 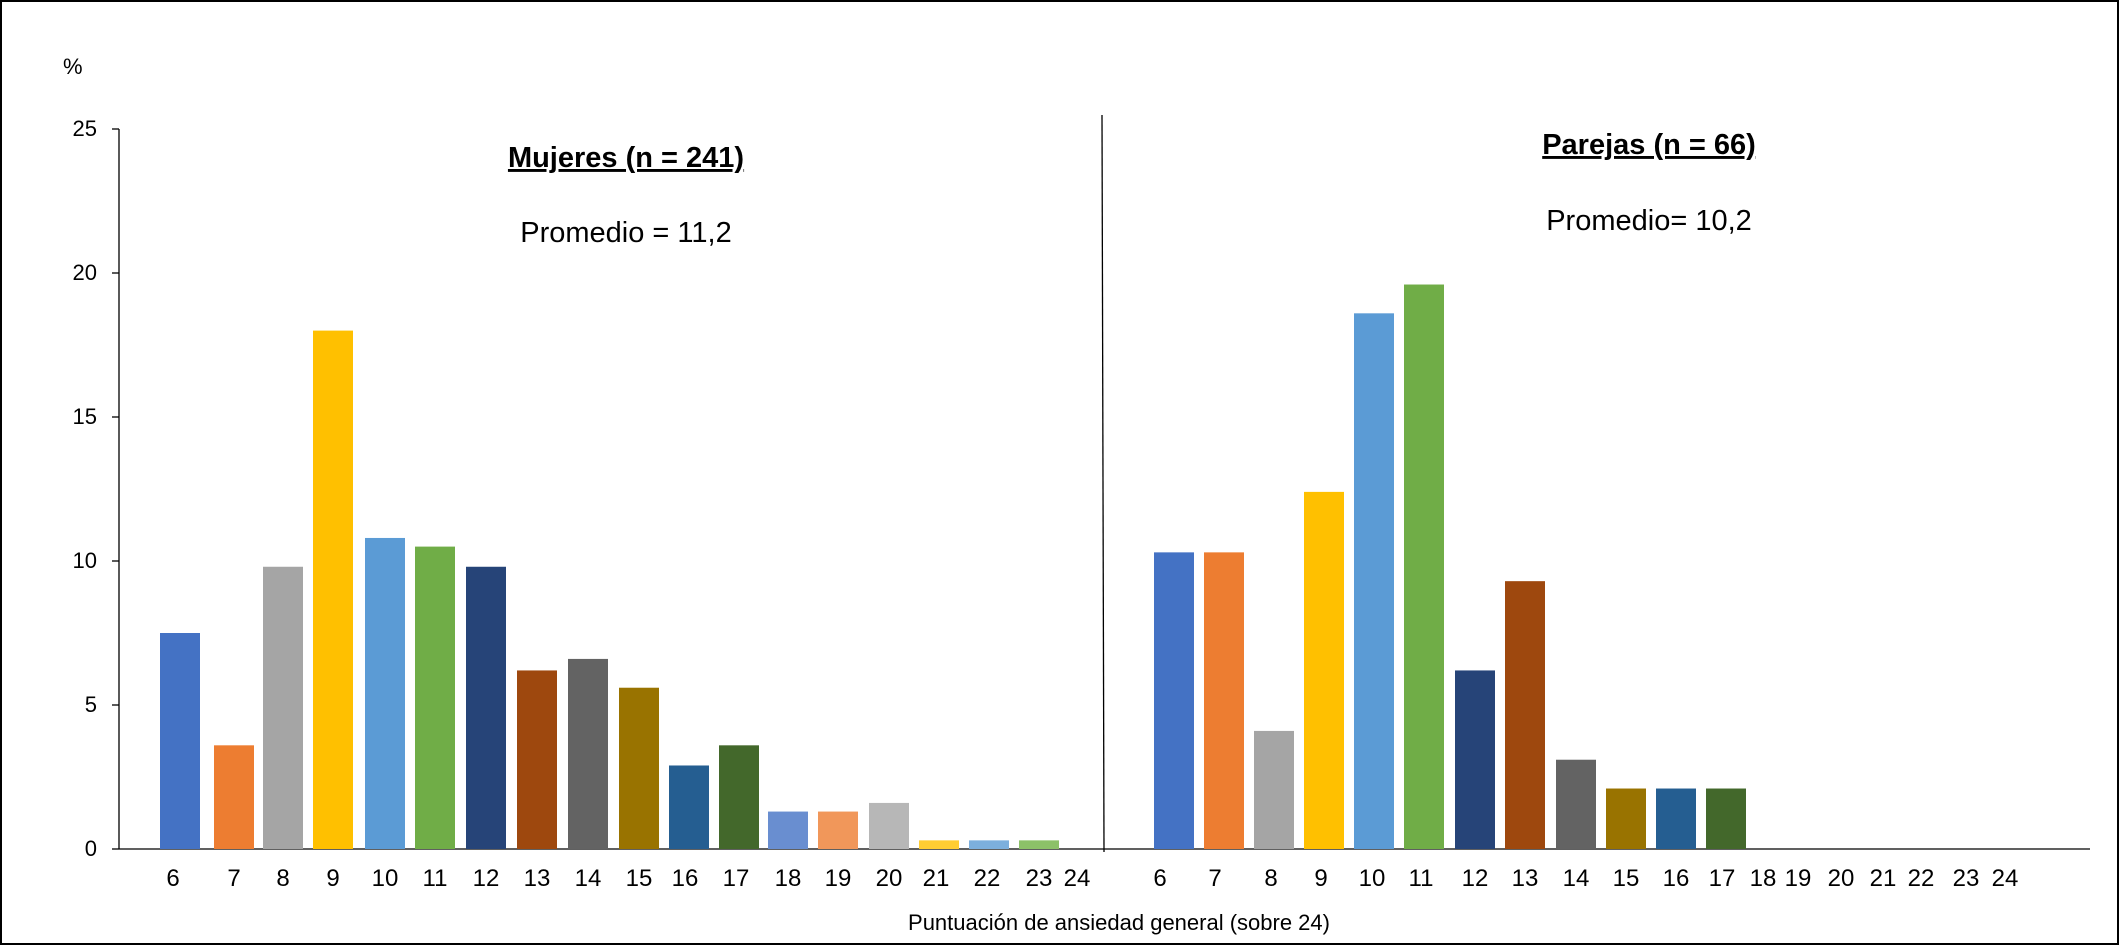 What do you see at coordinates (85, 272) in the screenshot?
I see `y-tick-label: 20` at bounding box center [85, 272].